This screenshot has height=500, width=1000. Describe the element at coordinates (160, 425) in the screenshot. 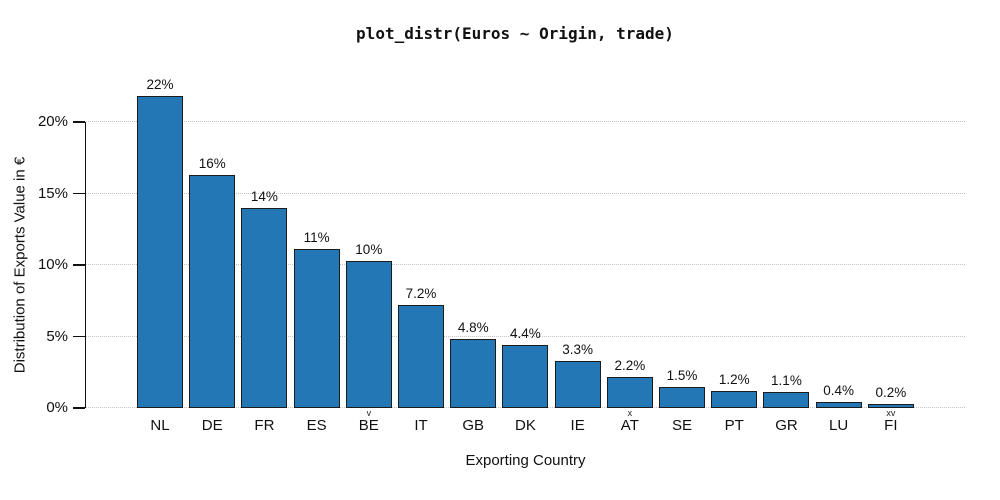

I see `x-category-label: NL` at that location.